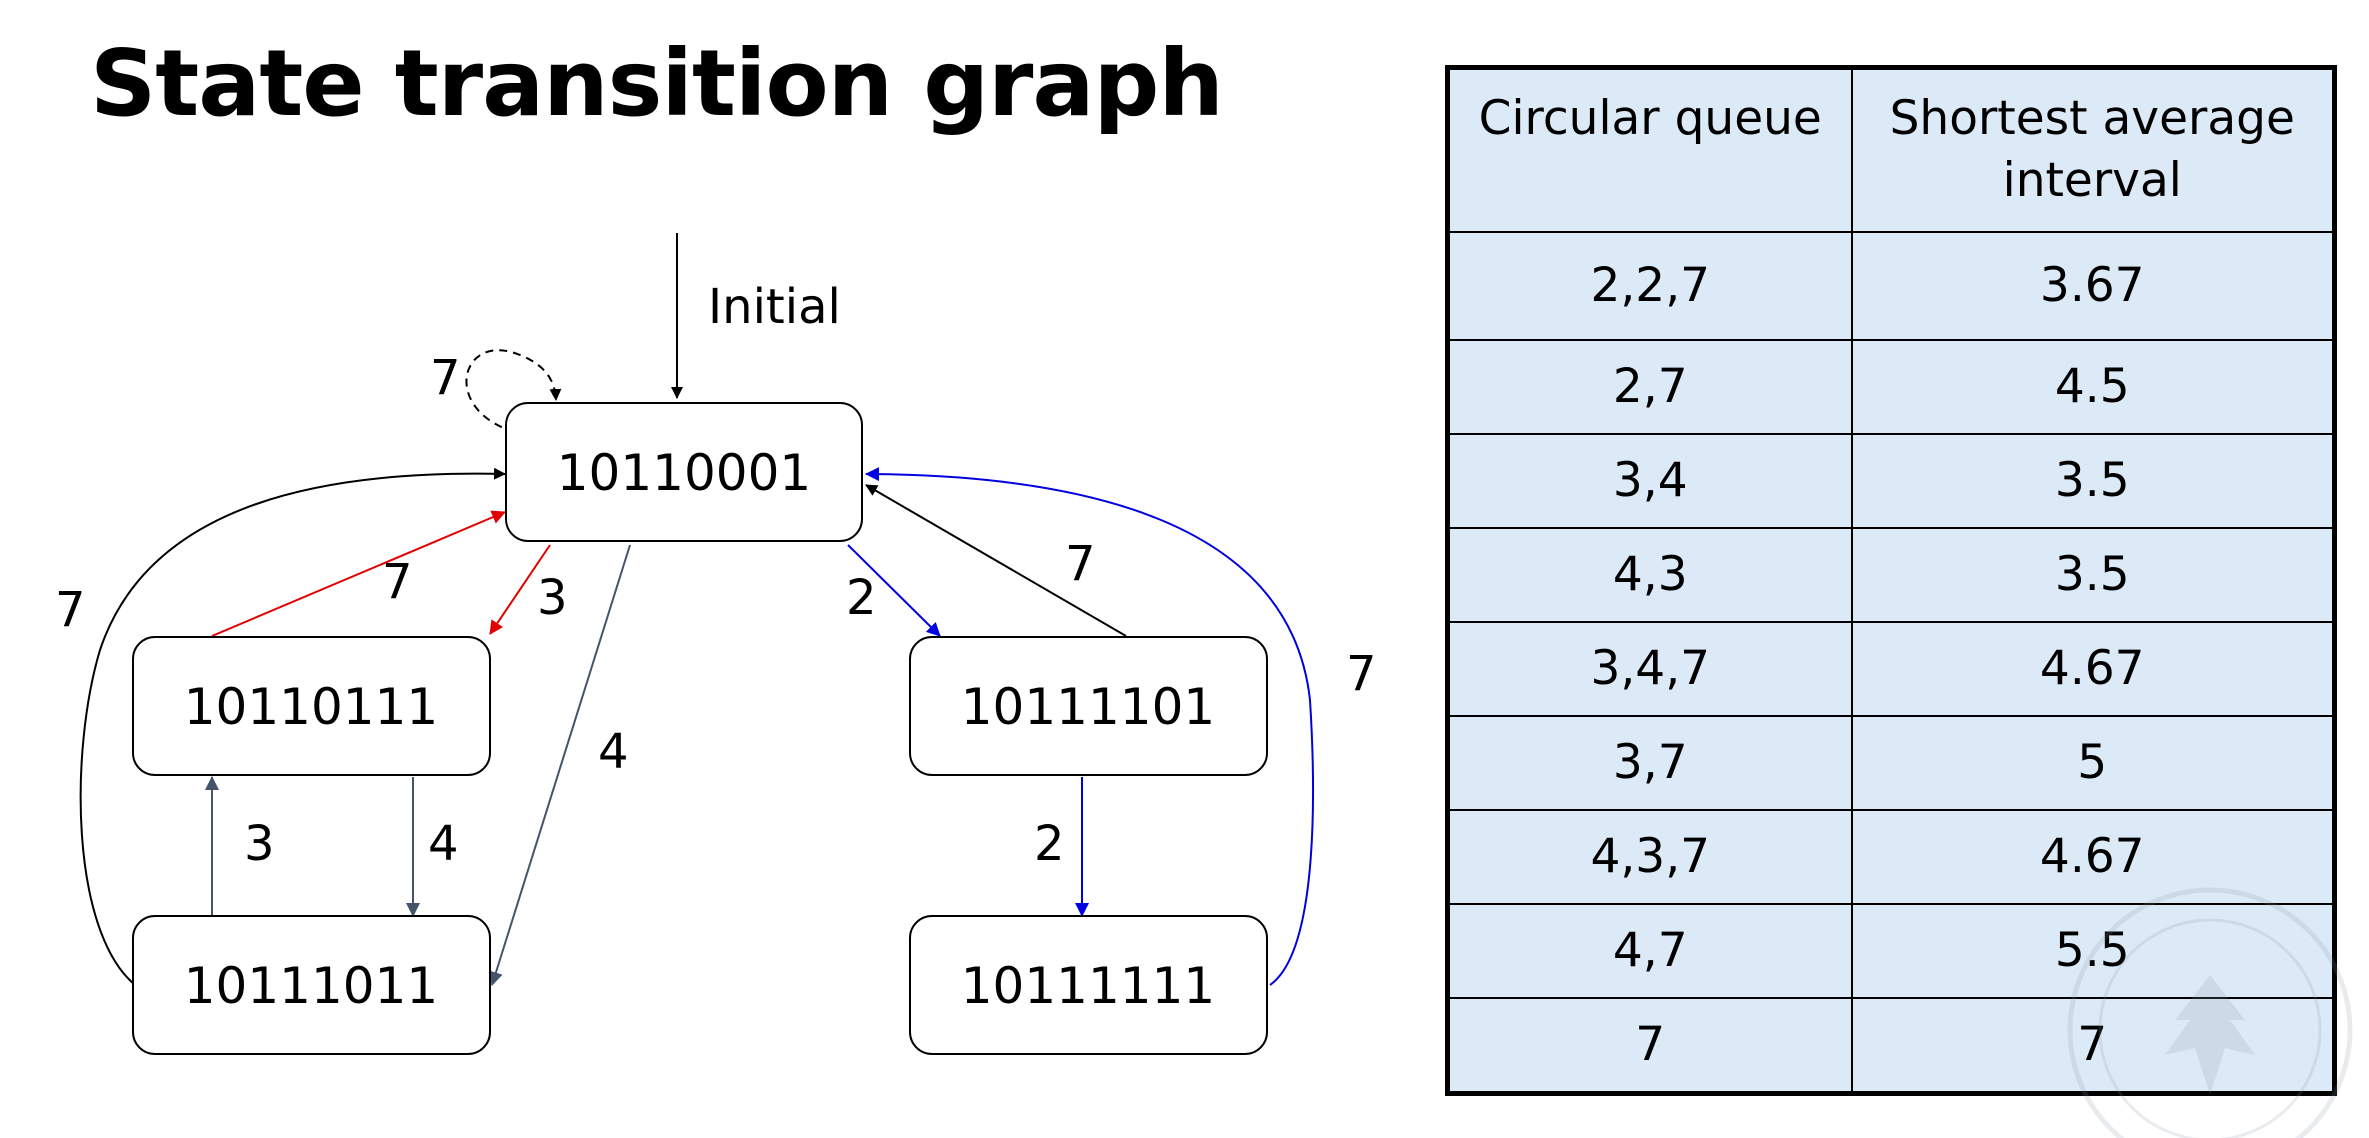 Image resolution: width=2369 pixels, height=1138 pixels. I want to click on edge-label-s4-s0: 7, so click(1361, 674).